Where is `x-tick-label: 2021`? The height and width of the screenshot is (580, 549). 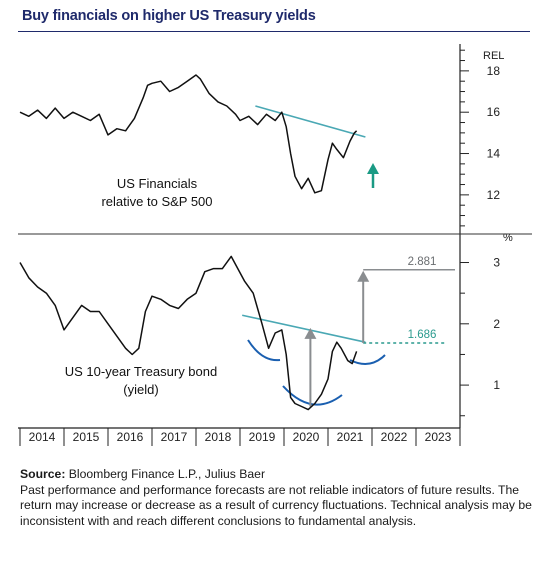 x-tick-label: 2021 is located at coordinates (350, 437).